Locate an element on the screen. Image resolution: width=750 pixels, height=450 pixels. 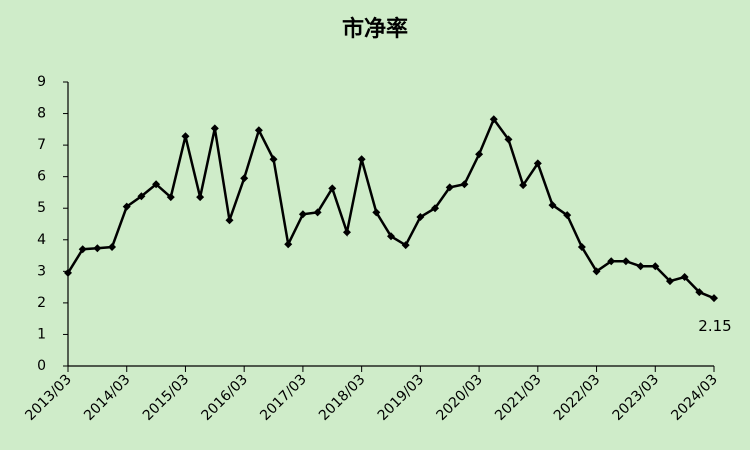
y-tick-label: 6 is located at coordinates (41, 177).